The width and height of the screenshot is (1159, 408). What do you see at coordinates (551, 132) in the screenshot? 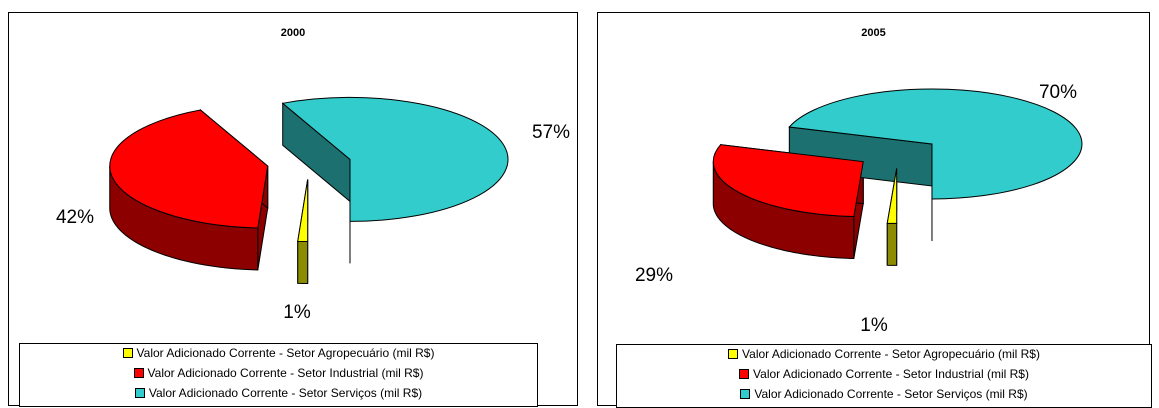
I see `data-label-servicos: 57%` at bounding box center [551, 132].